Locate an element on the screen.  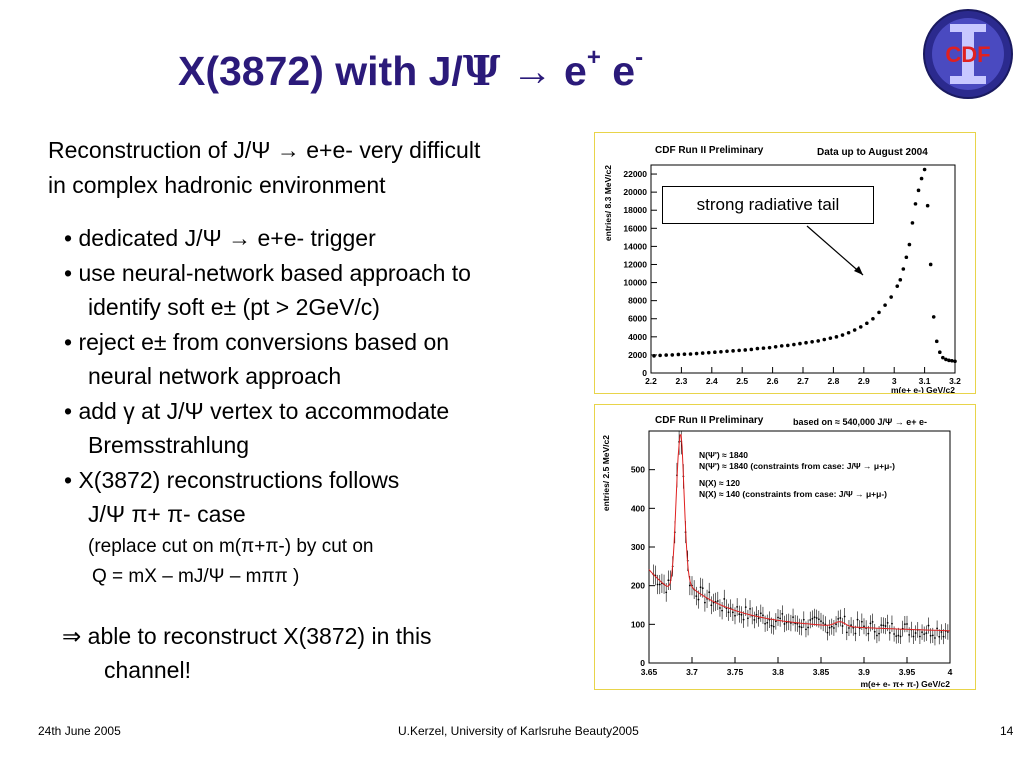
y-tick-label: 22000 is located at coordinates (635, 174).